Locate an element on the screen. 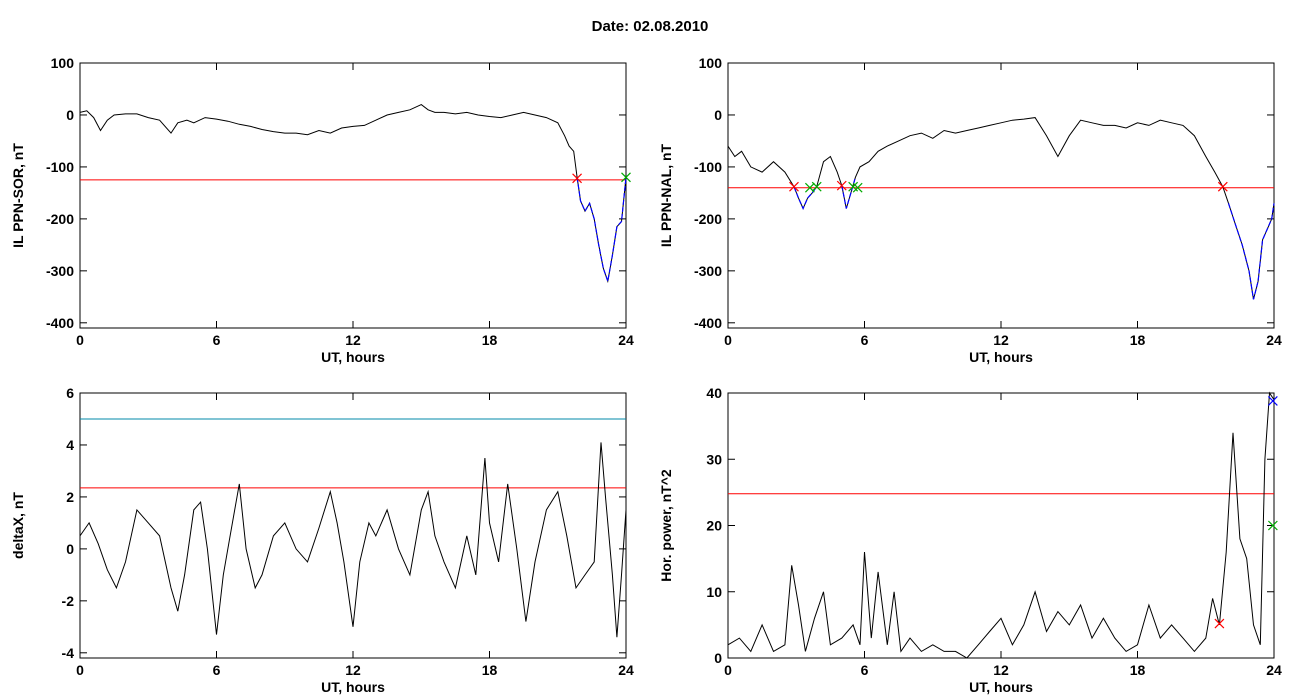 This screenshot has height=700, width=1300. y-axis-label: IL PPN-SOR, nT is located at coordinates (18, 195).